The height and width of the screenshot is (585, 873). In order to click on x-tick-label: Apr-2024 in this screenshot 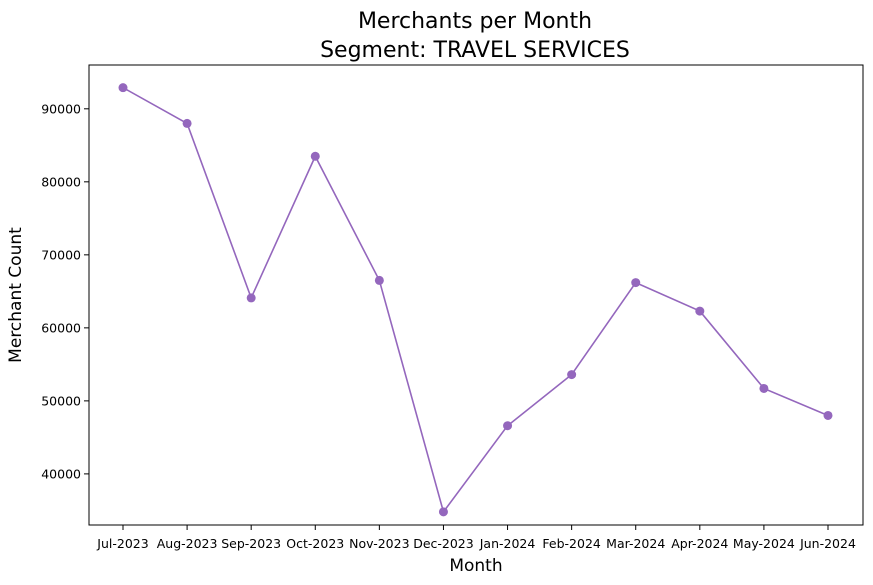, I will do `click(699, 543)`.